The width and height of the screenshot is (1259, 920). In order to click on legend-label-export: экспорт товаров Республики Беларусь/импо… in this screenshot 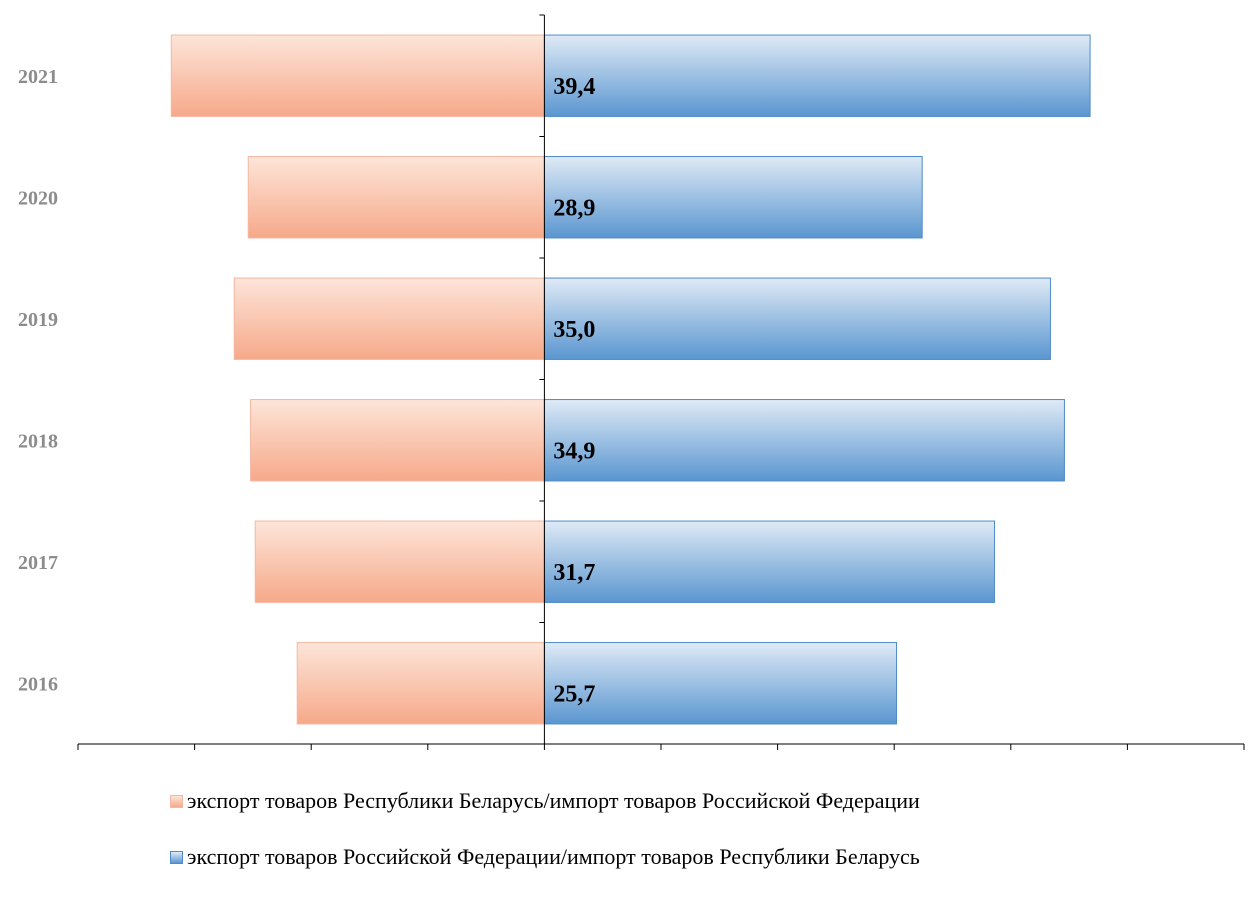, I will do `click(553, 800)`.